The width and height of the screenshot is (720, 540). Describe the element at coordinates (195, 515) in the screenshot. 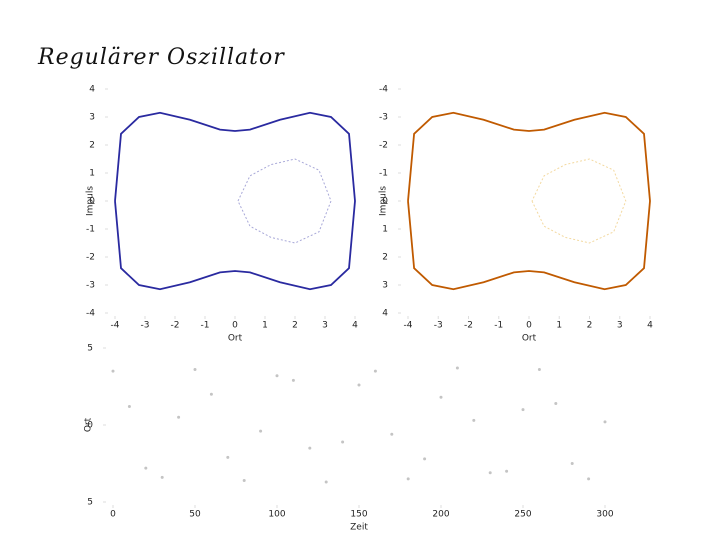

I see `x-tick-label: 50` at that location.